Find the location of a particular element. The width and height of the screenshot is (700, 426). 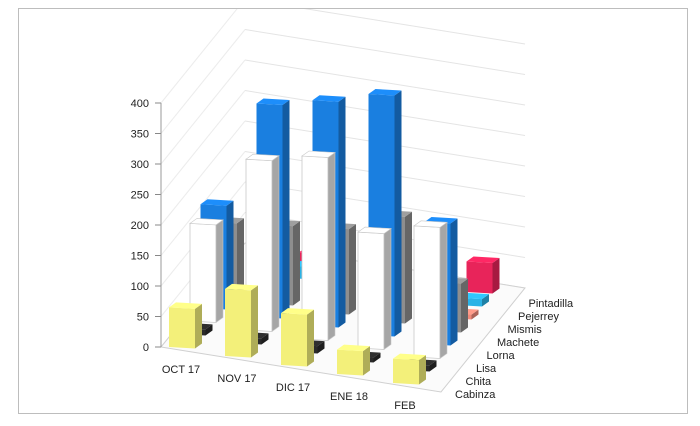

series-axis-label: Pejerrey is located at coordinates (538, 317).